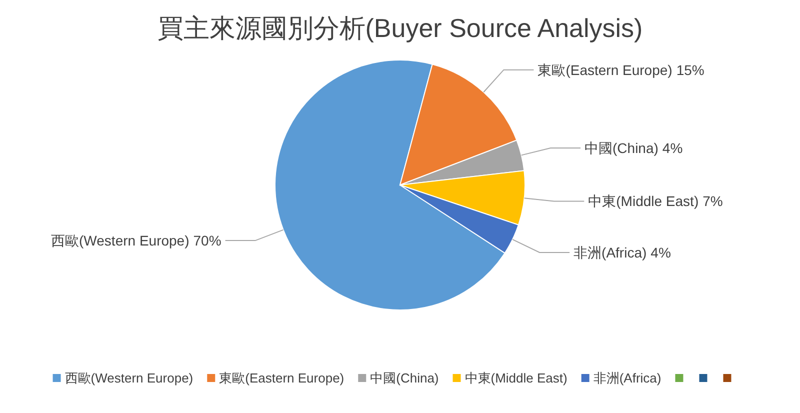 The width and height of the screenshot is (800, 413). Describe the element at coordinates (516, 378) in the screenshot. I see `legend-label: 中東(Middle East)` at that location.